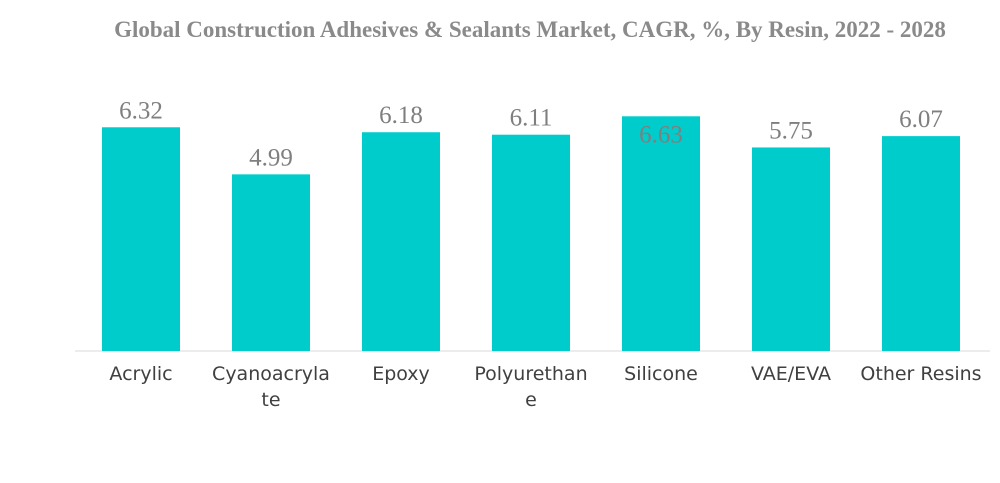  I want to click on bar-polyurethane, so click(531, 242).